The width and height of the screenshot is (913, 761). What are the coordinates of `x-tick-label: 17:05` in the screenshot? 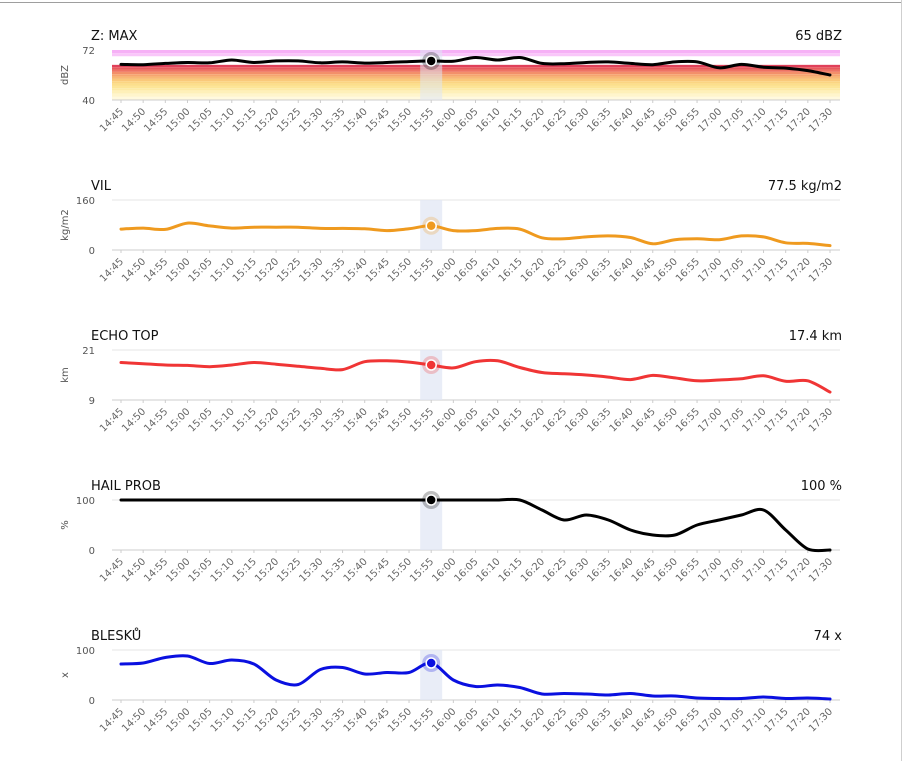 It's located at (732, 420).